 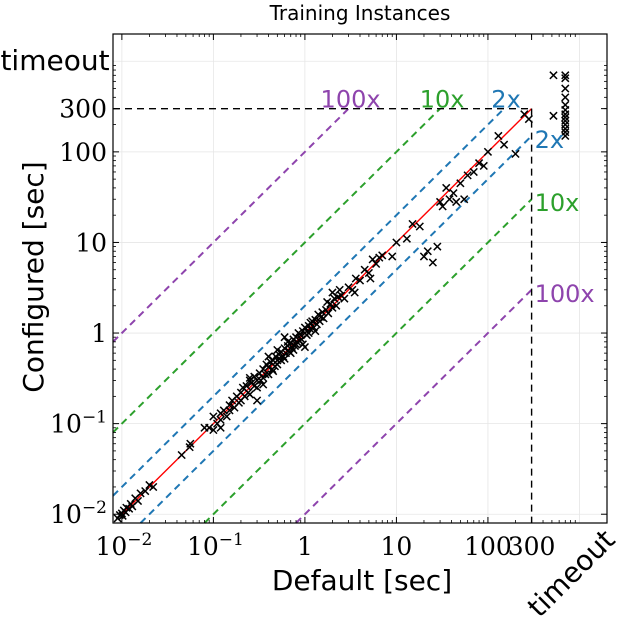 What do you see at coordinates (33, 276) in the screenshot?
I see `y-axis-label: Configured [sec]` at bounding box center [33, 276].